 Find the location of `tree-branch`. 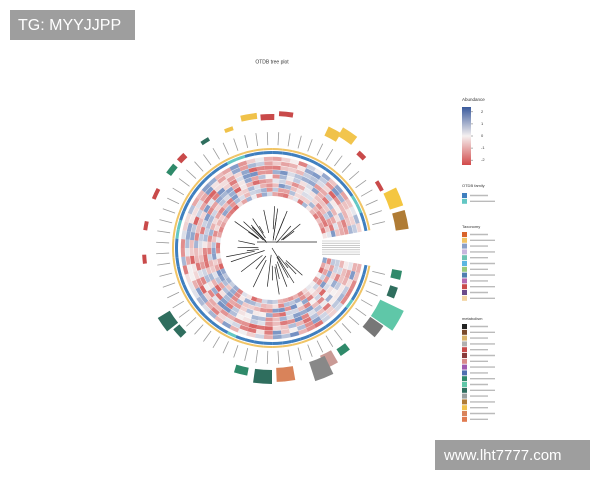

tree-branch is located at coordinates (291, 268).